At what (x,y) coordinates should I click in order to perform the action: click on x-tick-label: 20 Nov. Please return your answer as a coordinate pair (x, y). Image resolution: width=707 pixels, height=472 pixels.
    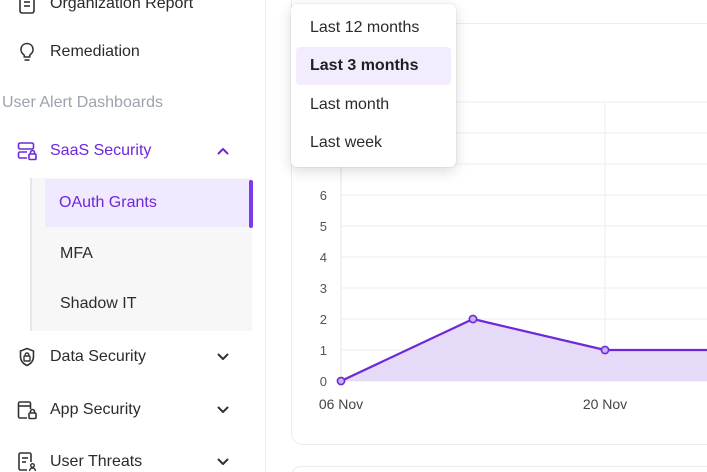
    Looking at the image, I should click on (605, 404).